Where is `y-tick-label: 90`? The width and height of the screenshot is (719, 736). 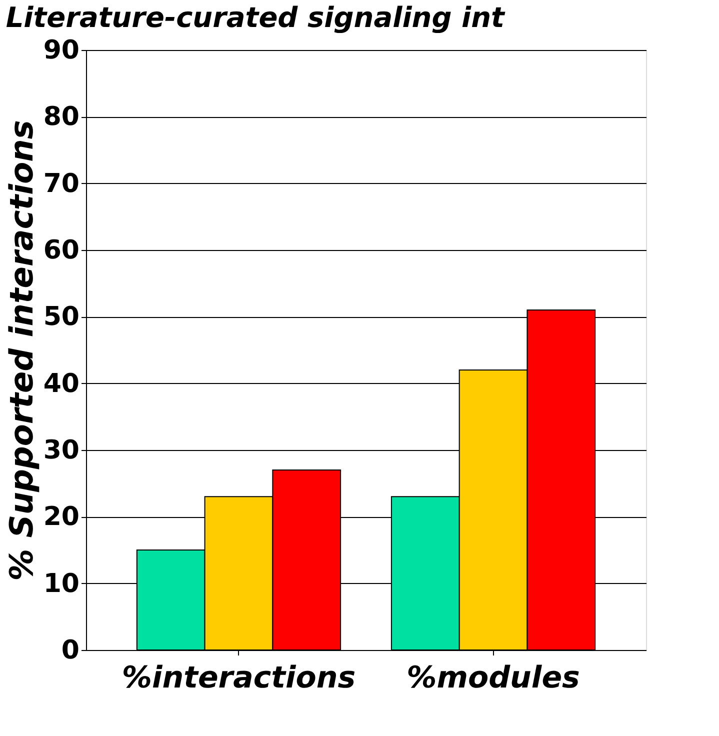
y-tick-label: 90 is located at coordinates (61, 51).